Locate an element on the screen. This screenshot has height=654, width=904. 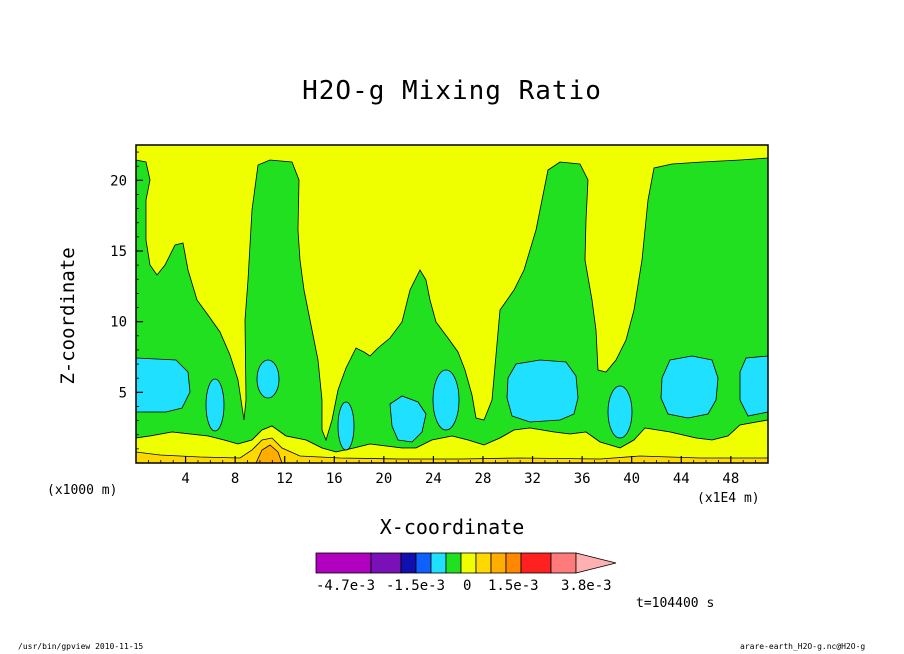
x-tick-label: 16 is located at coordinates (334, 479).